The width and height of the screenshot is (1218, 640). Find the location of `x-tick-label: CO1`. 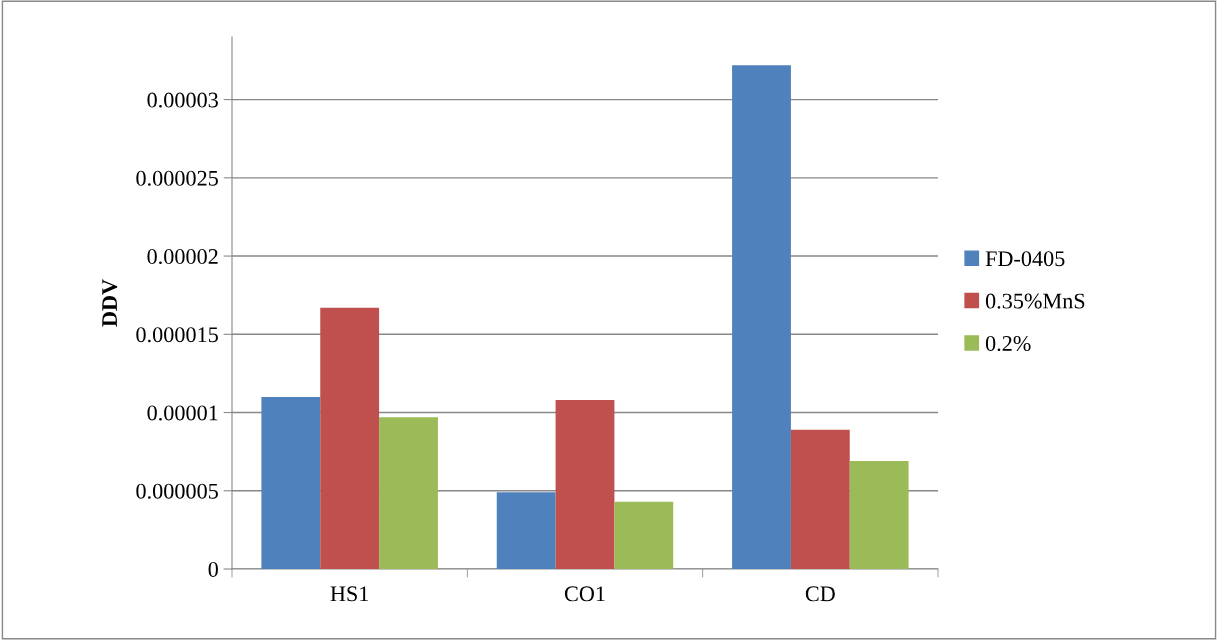

x-tick-label: CO1 is located at coordinates (584, 594).